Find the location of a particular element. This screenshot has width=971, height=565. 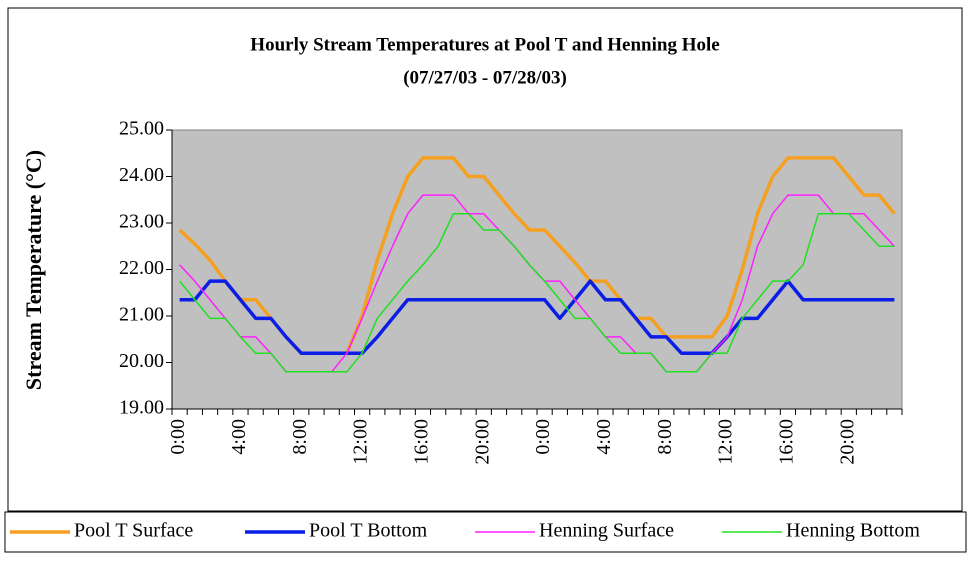

legend-label: Pool T Bottom is located at coordinates (368, 531).